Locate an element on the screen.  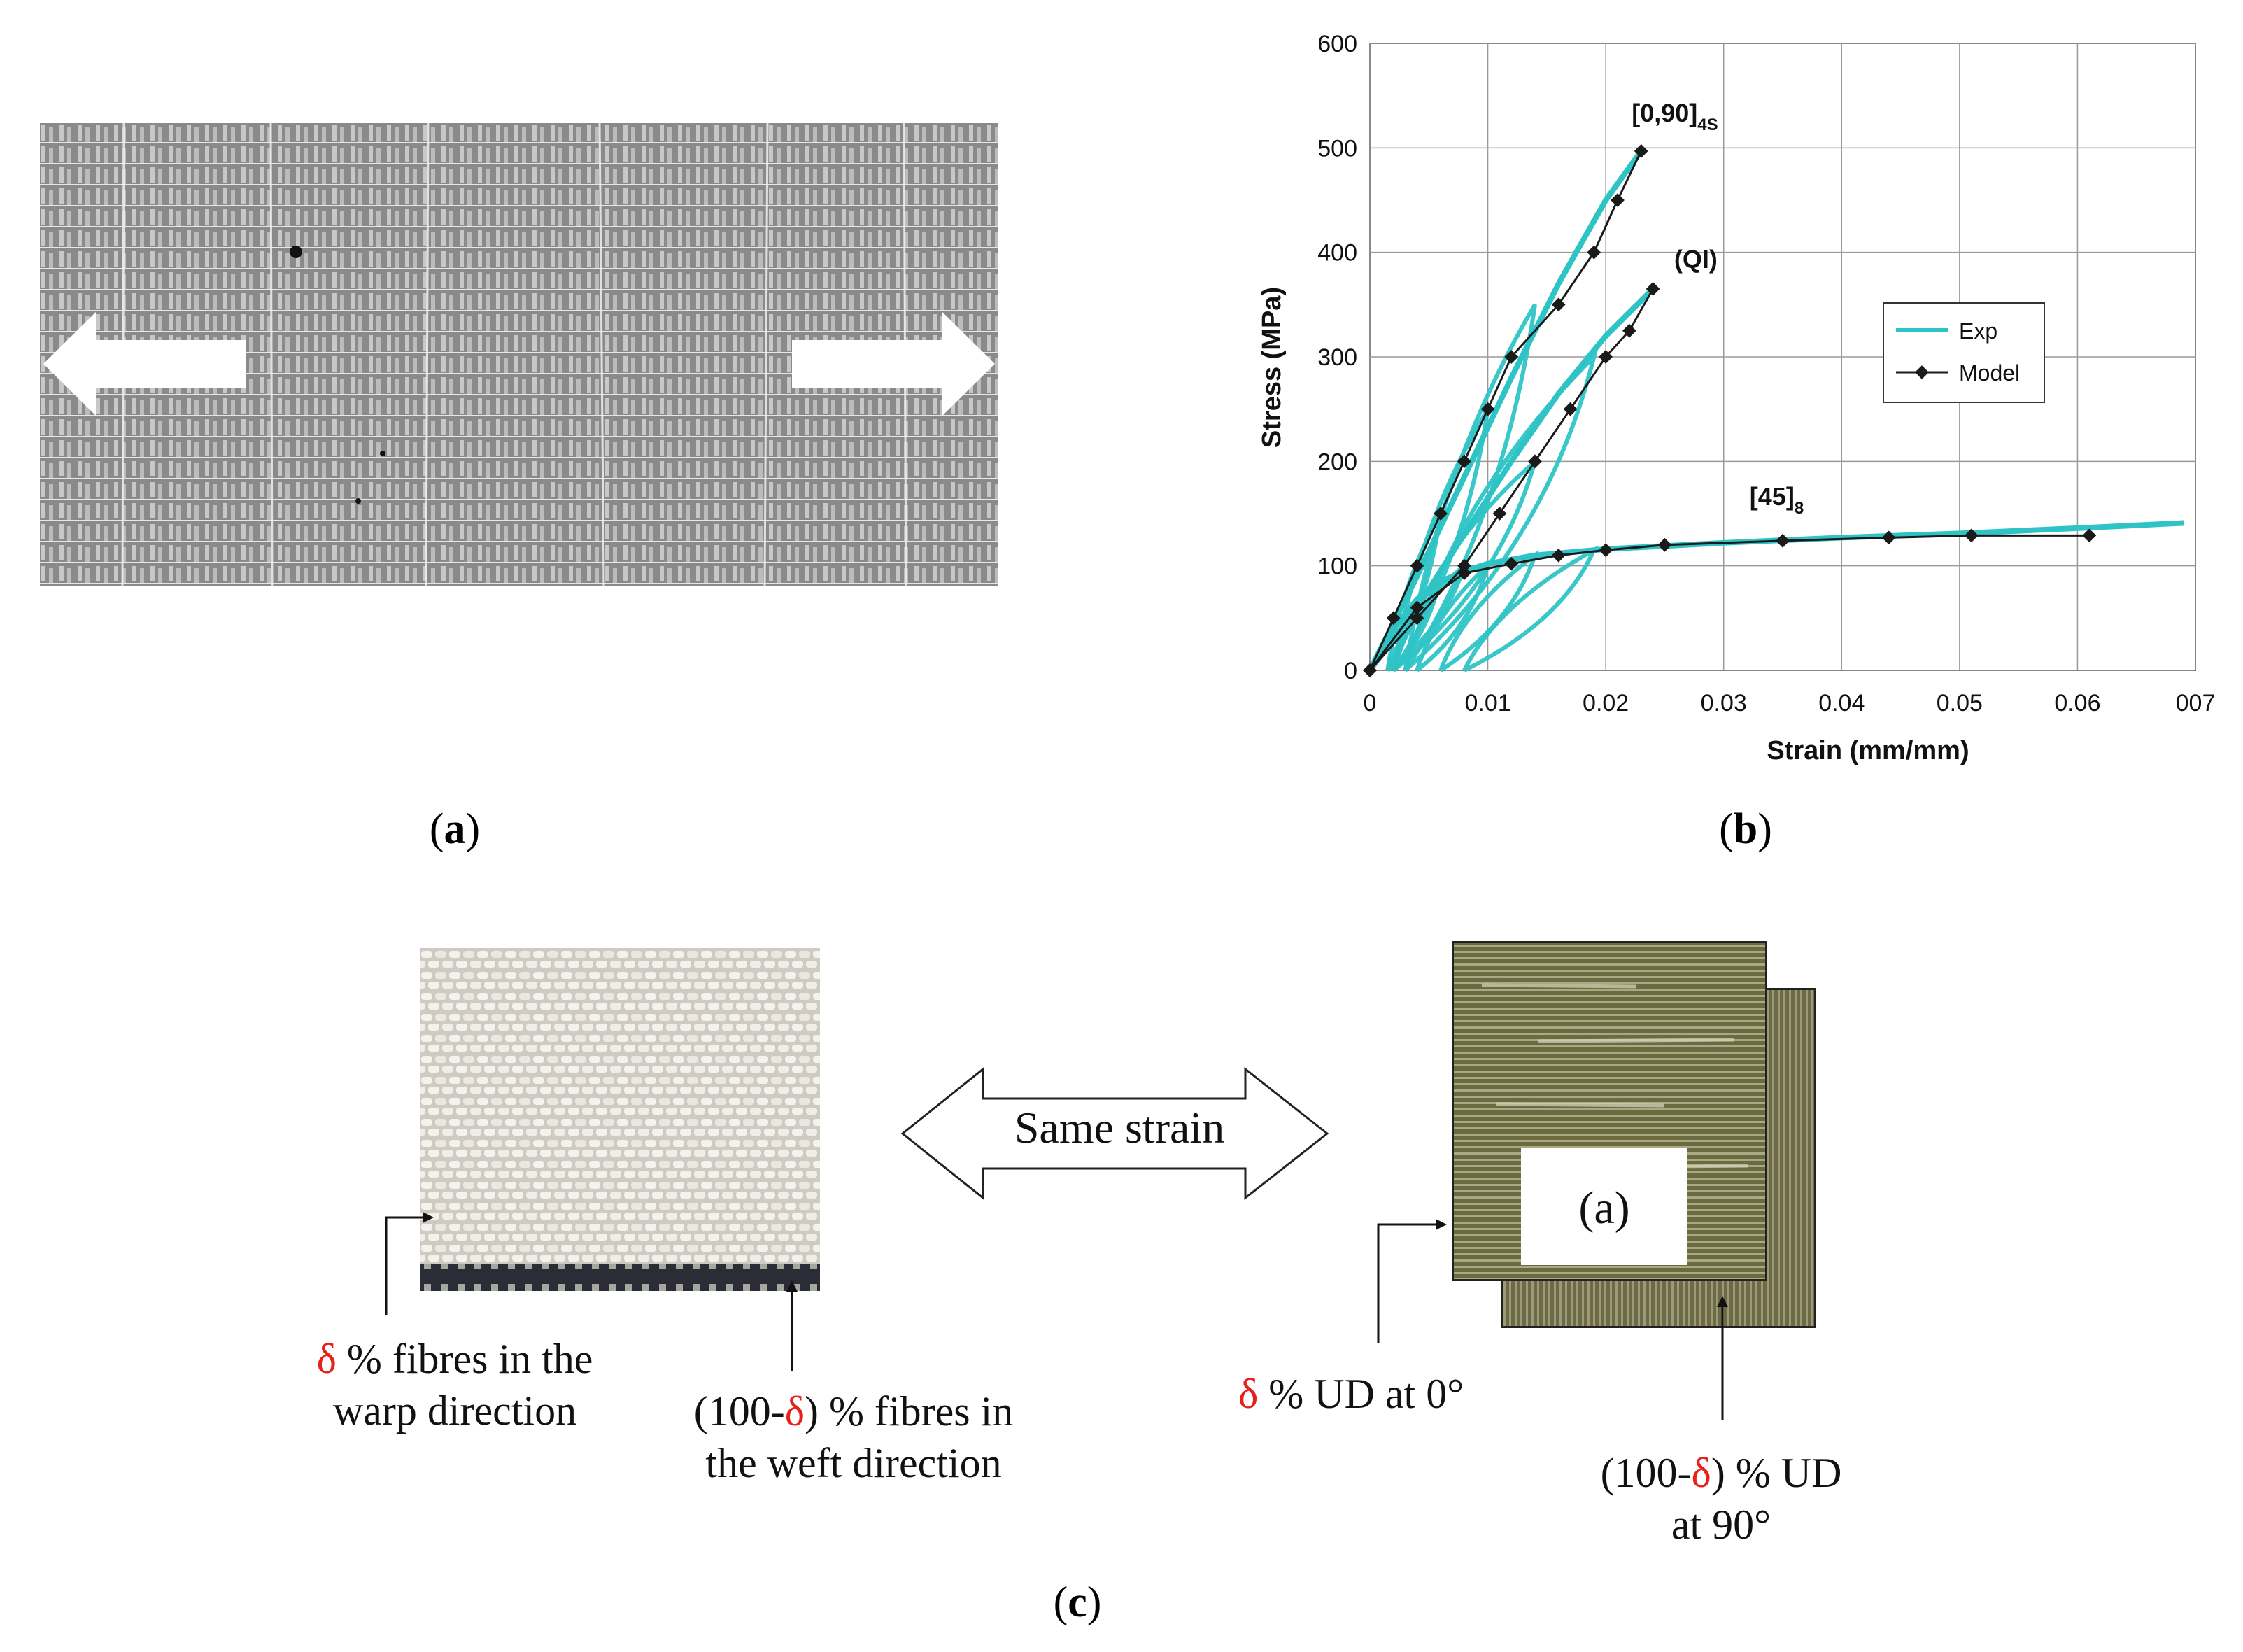
chart-series is located at coordinates (1773, 410).